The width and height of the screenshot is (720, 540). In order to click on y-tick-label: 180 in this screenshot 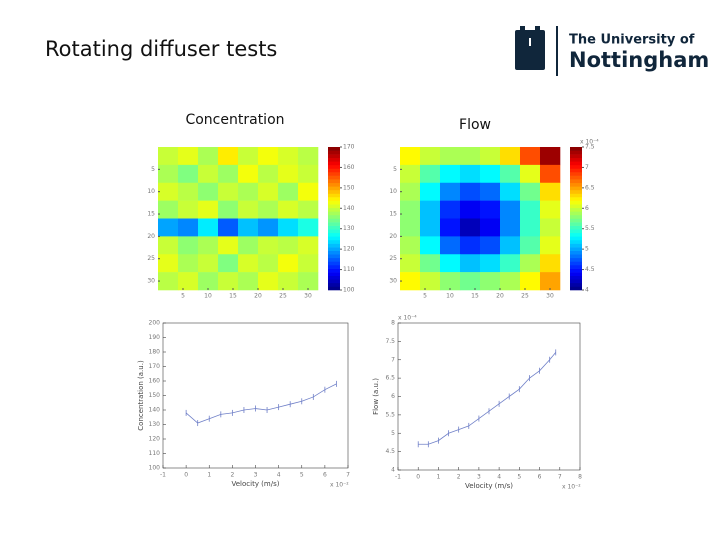, I will do `click(155, 352)`.